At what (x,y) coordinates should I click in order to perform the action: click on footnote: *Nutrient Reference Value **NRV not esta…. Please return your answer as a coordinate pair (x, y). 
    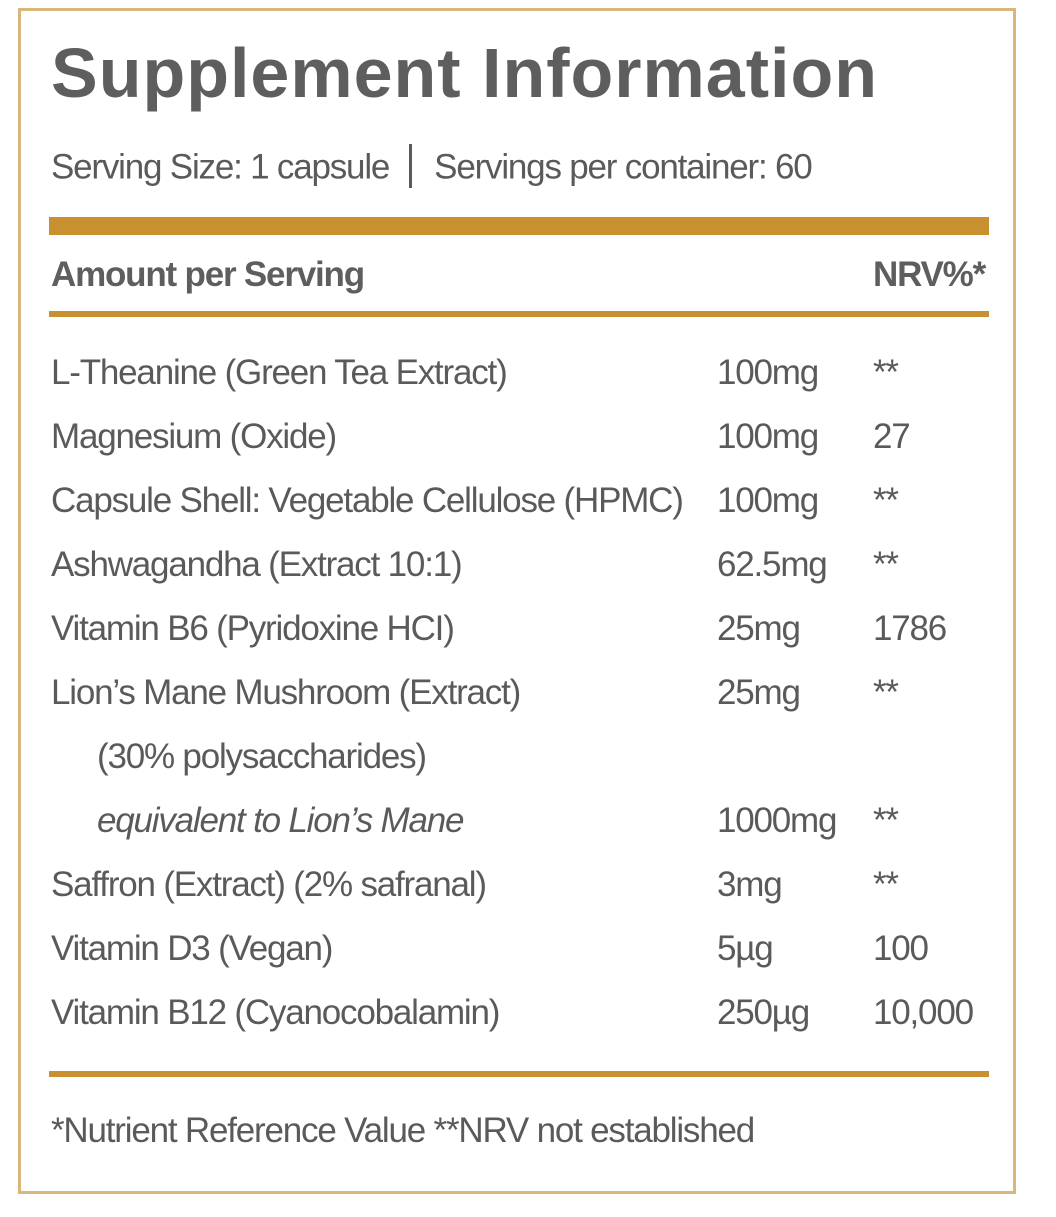
    Looking at the image, I should click on (403, 1130).